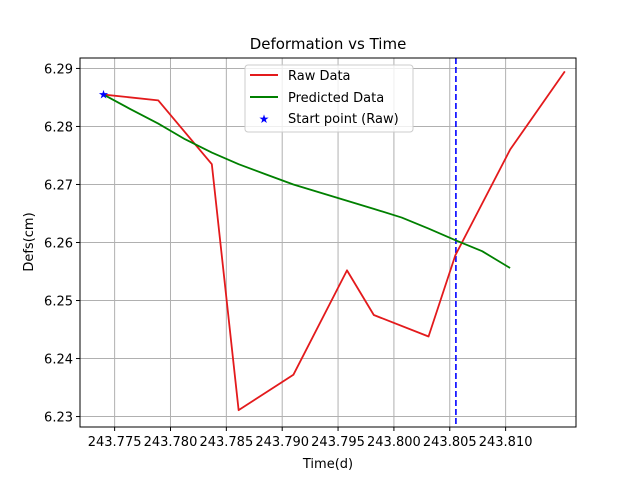 The image size is (640, 480). I want to click on legend-label-raw: Raw Data, so click(319, 76).